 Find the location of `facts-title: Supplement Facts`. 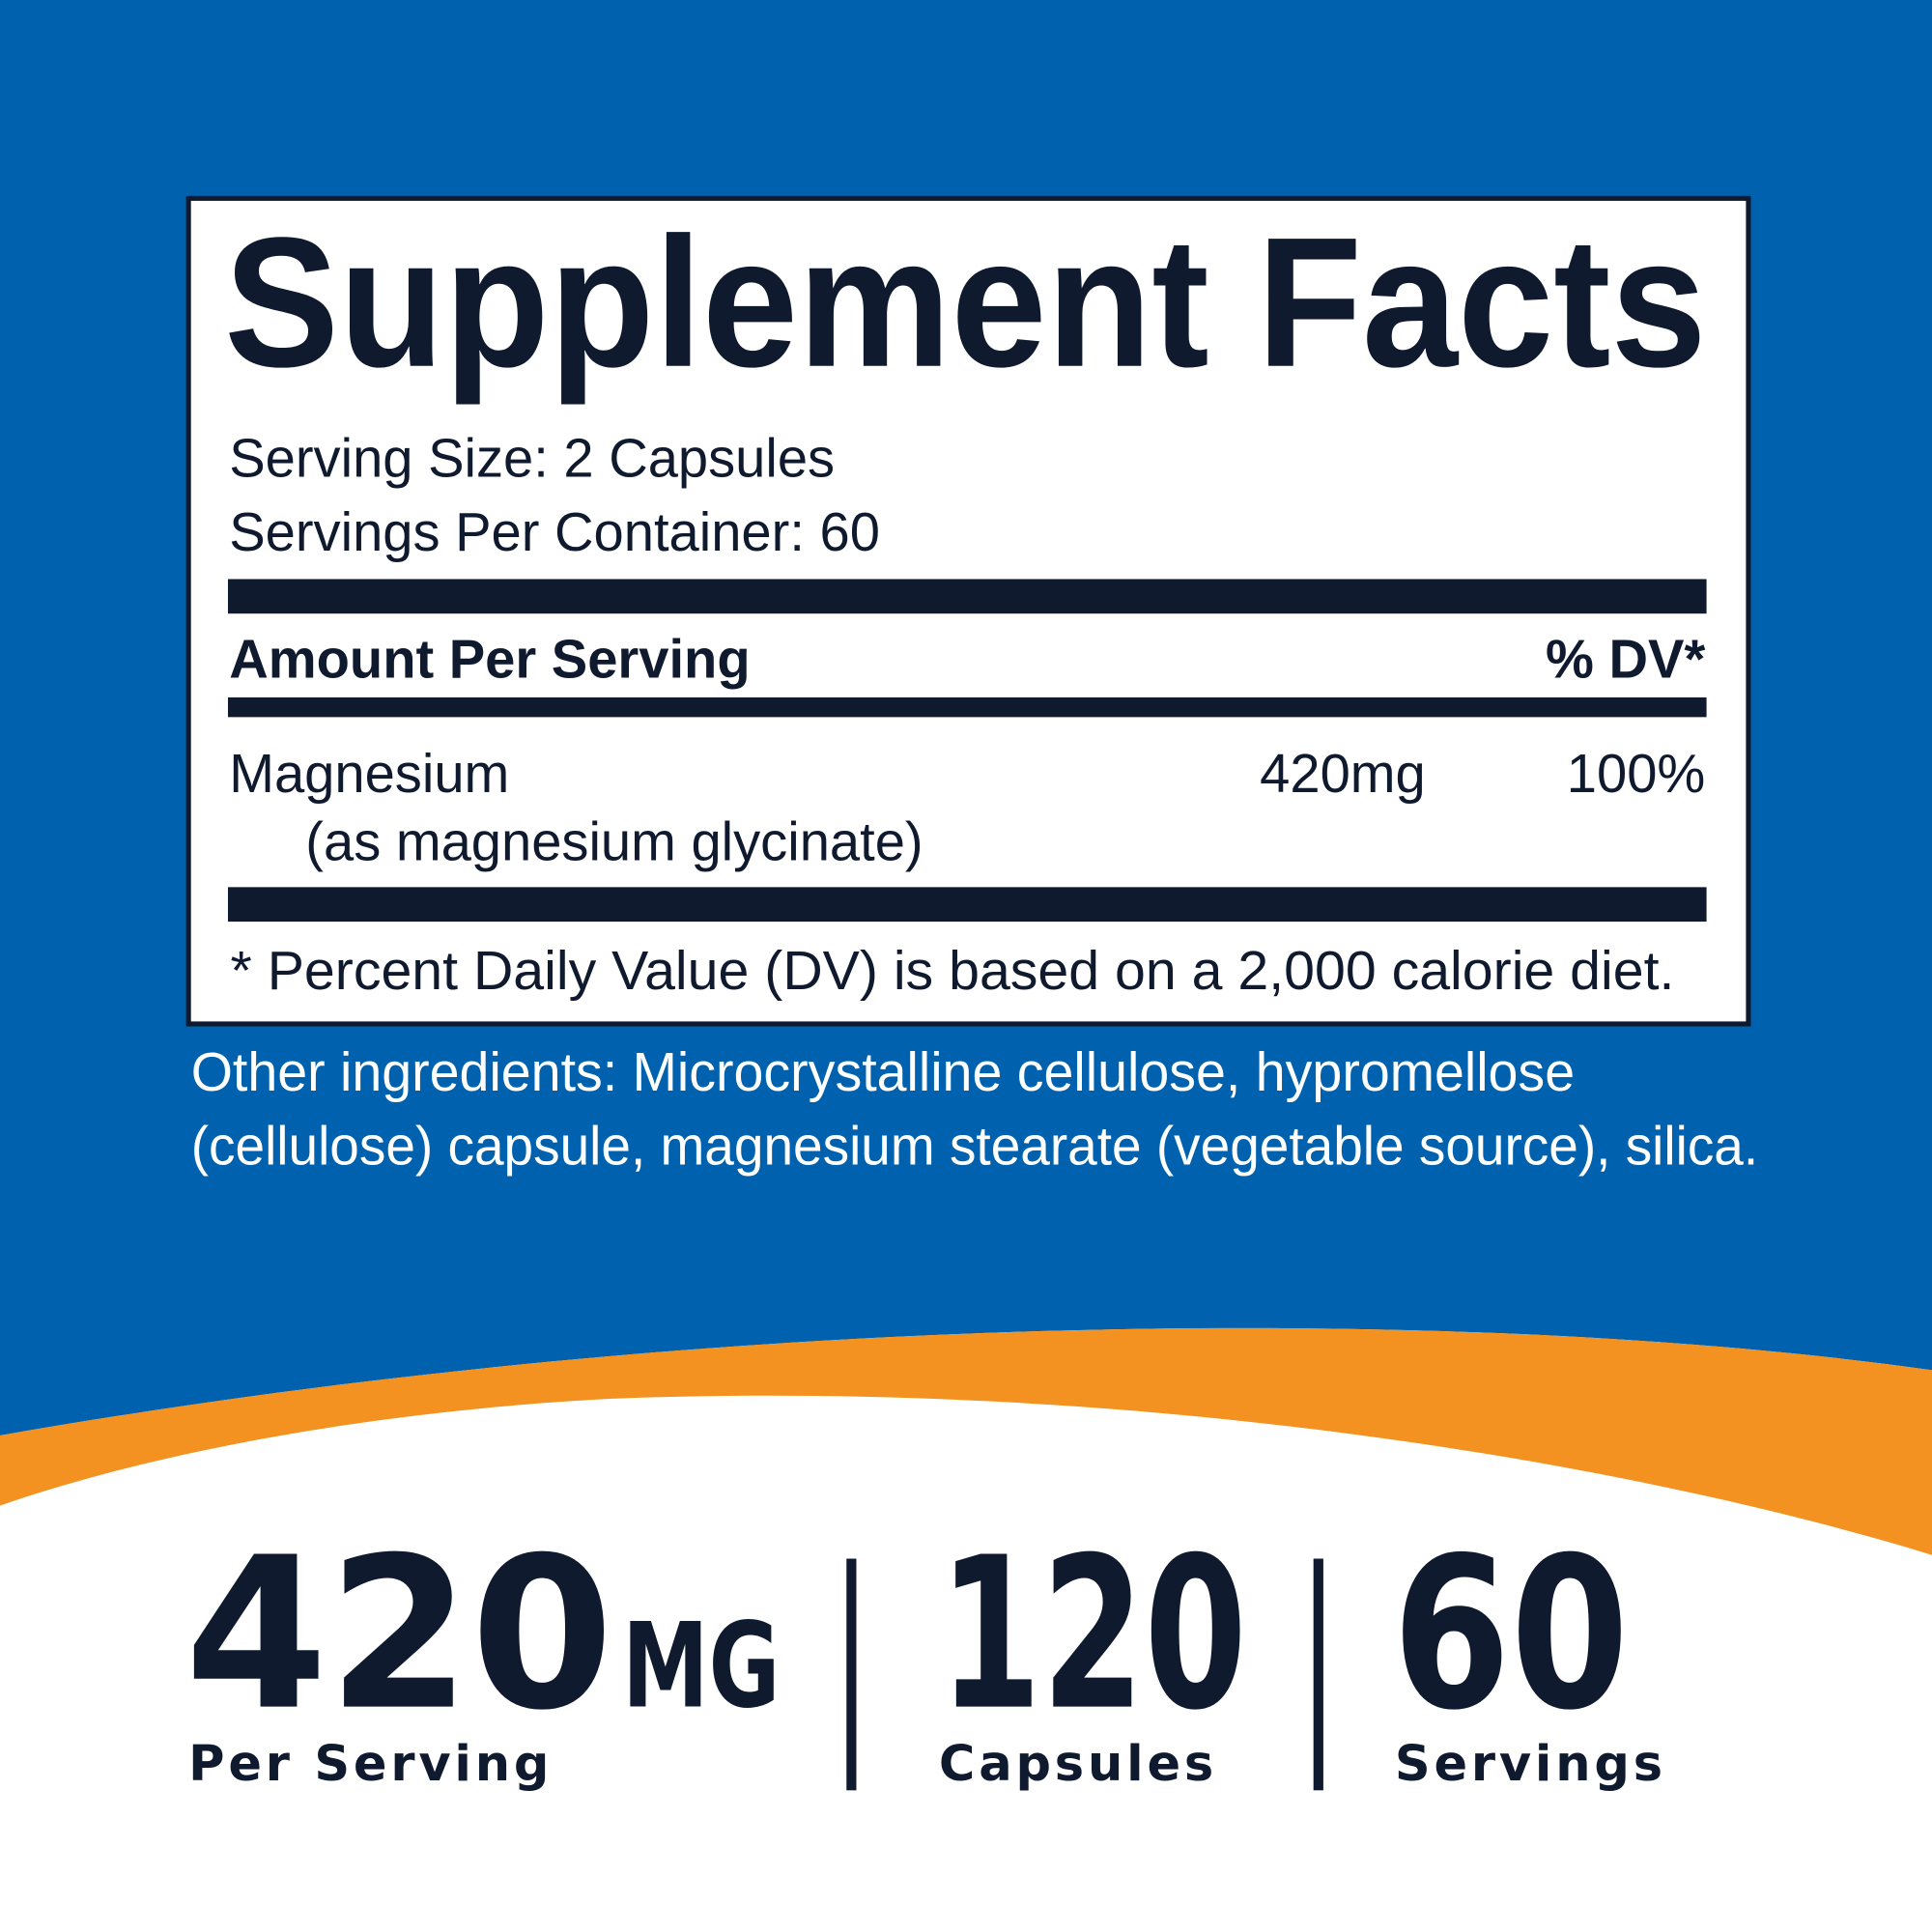

facts-title: Supplement Facts is located at coordinates (965, 302).